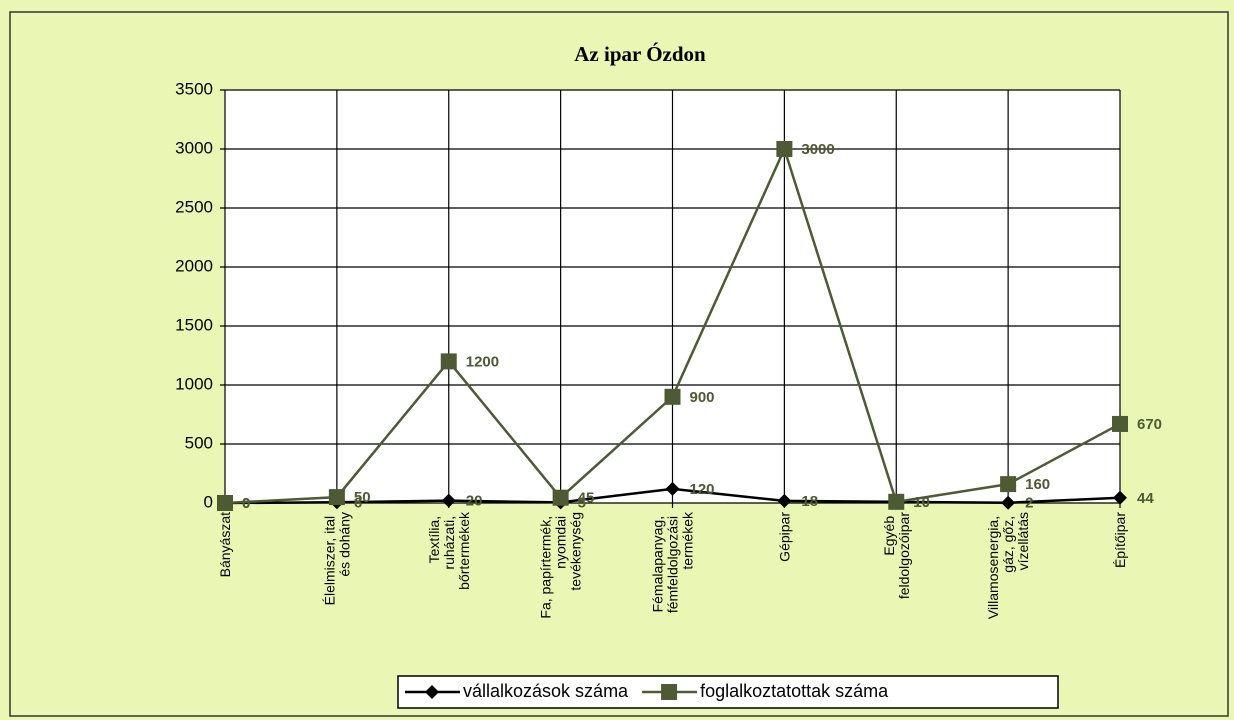 The width and height of the screenshot is (1234, 720). I want to click on data-label: 3000, so click(817, 149).